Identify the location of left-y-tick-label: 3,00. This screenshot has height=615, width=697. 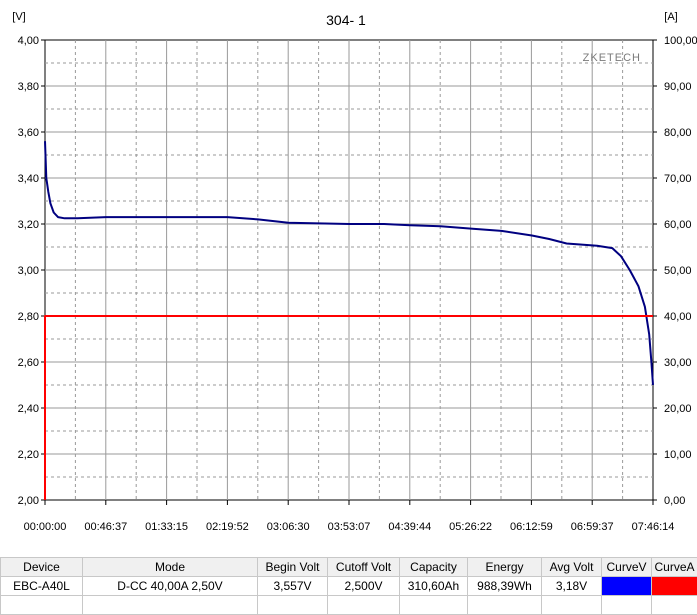
(28, 271).